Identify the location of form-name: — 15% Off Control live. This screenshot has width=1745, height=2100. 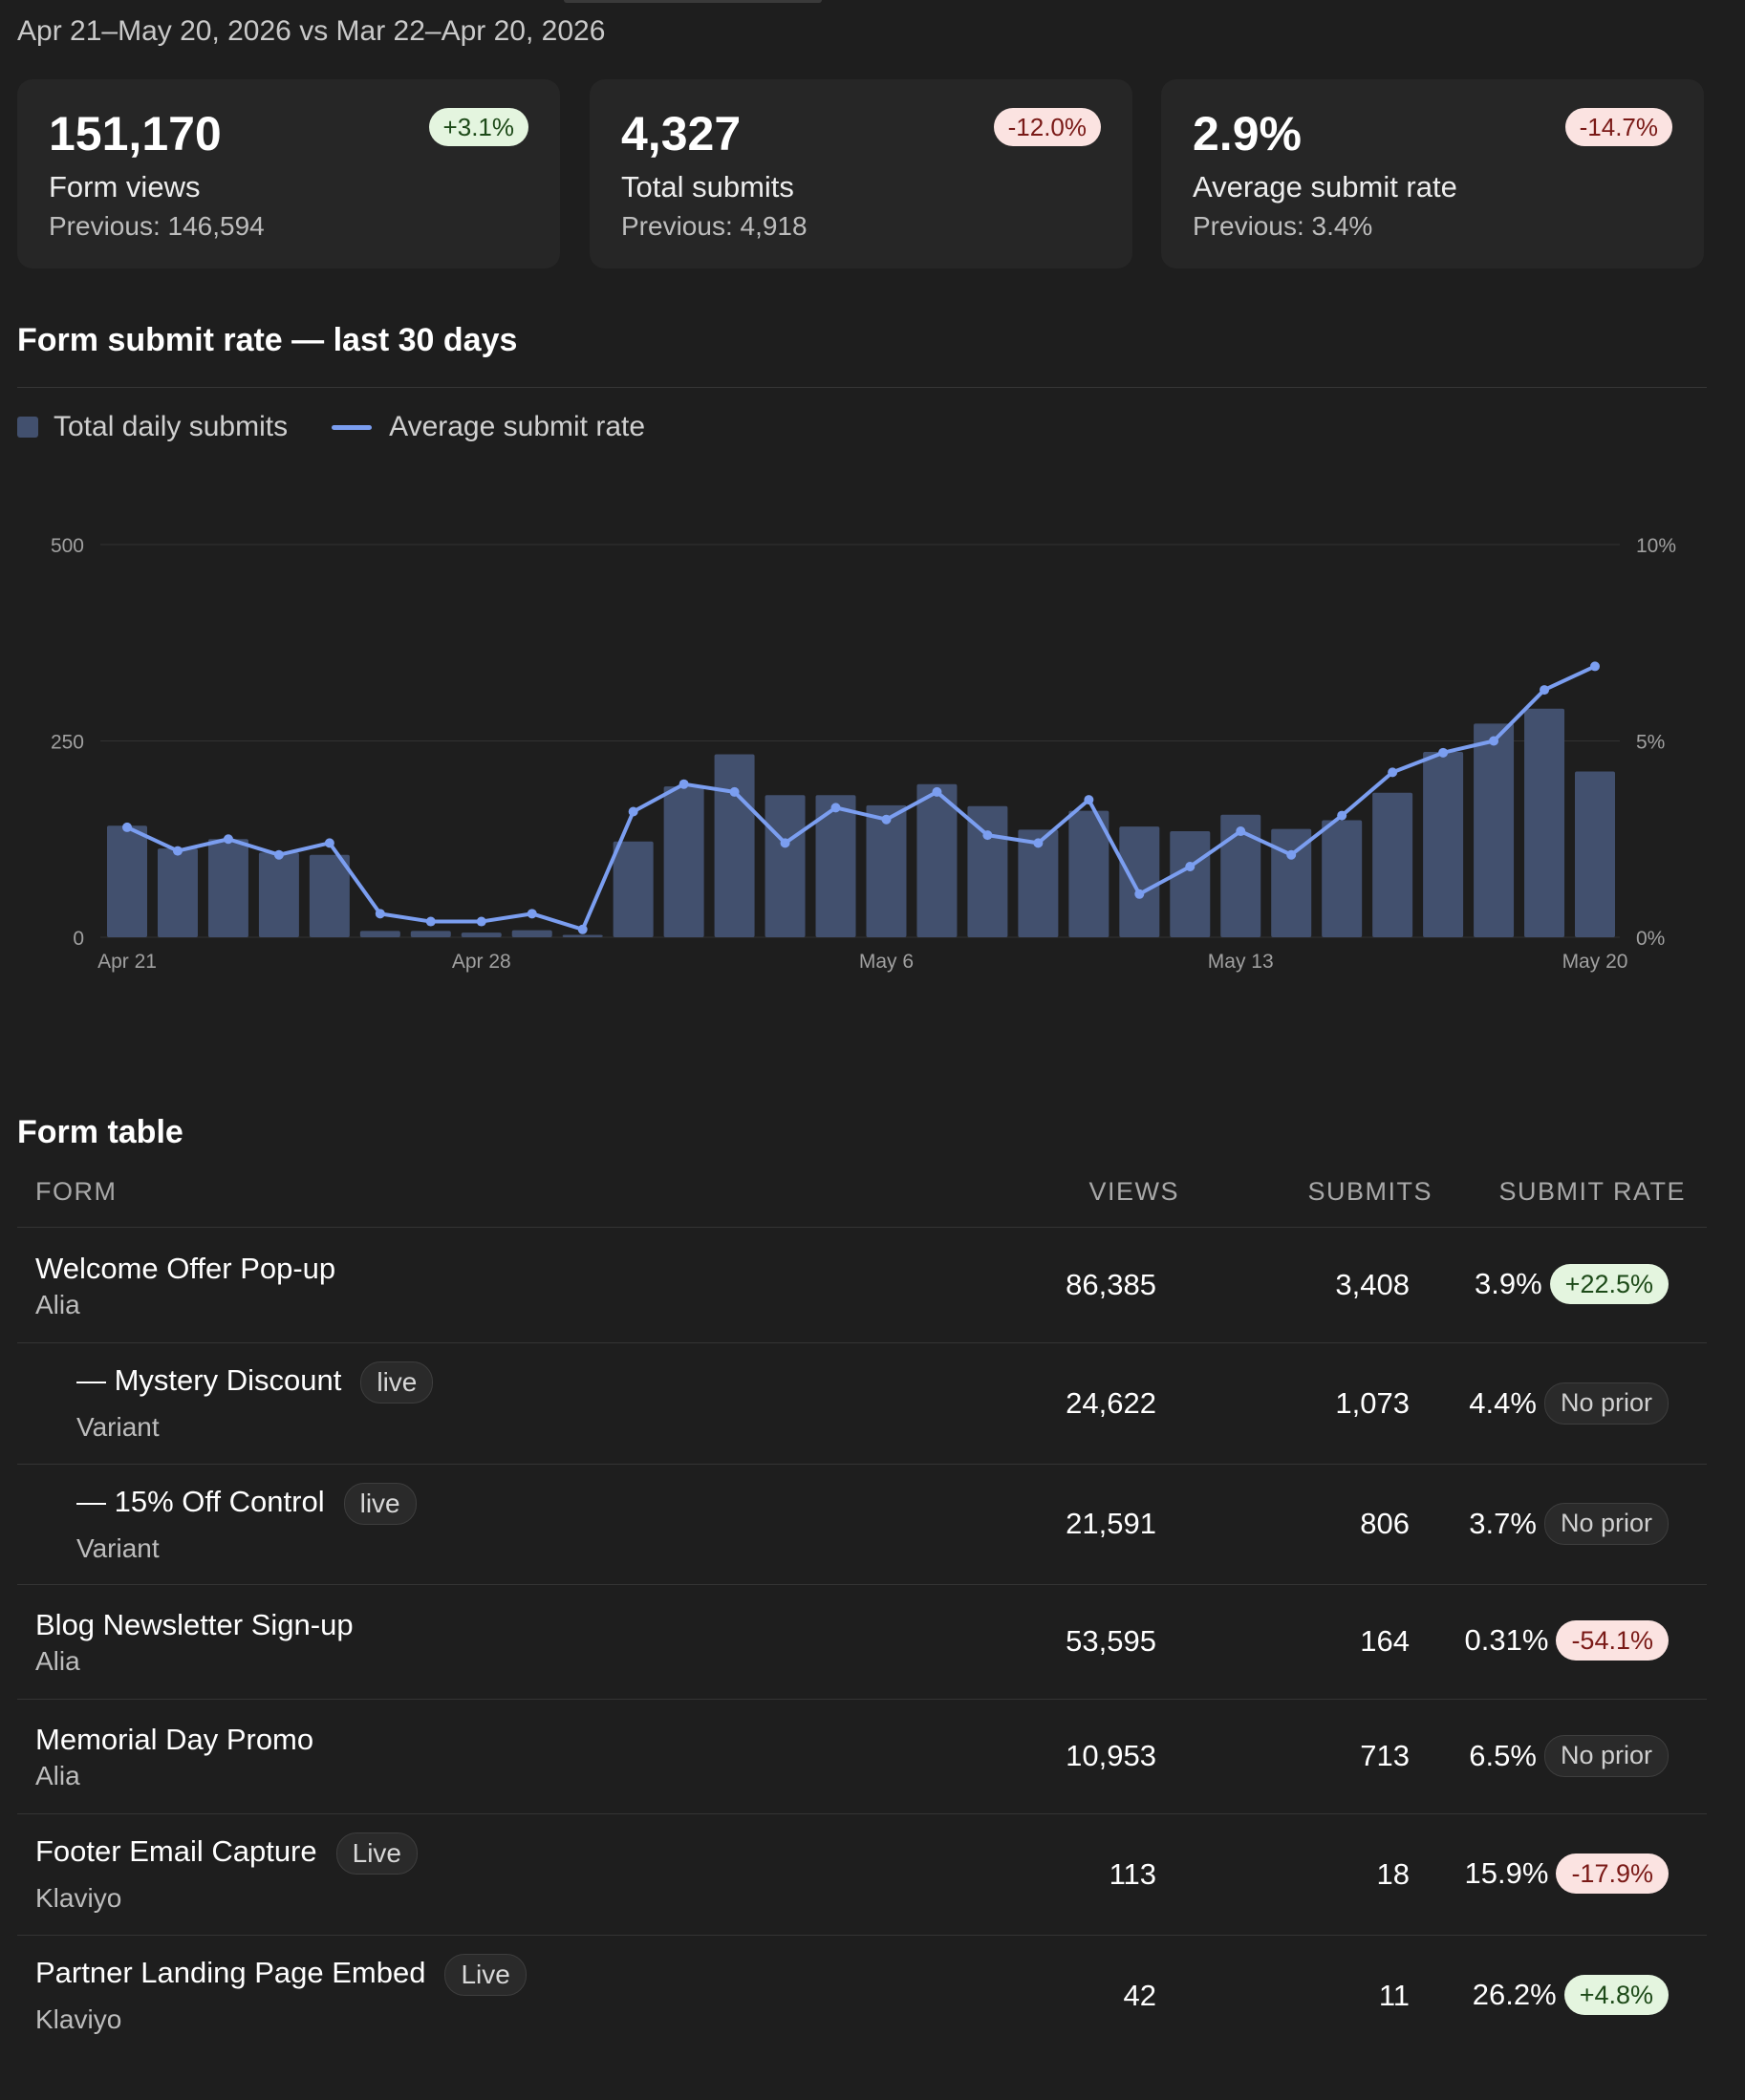
(246, 1504).